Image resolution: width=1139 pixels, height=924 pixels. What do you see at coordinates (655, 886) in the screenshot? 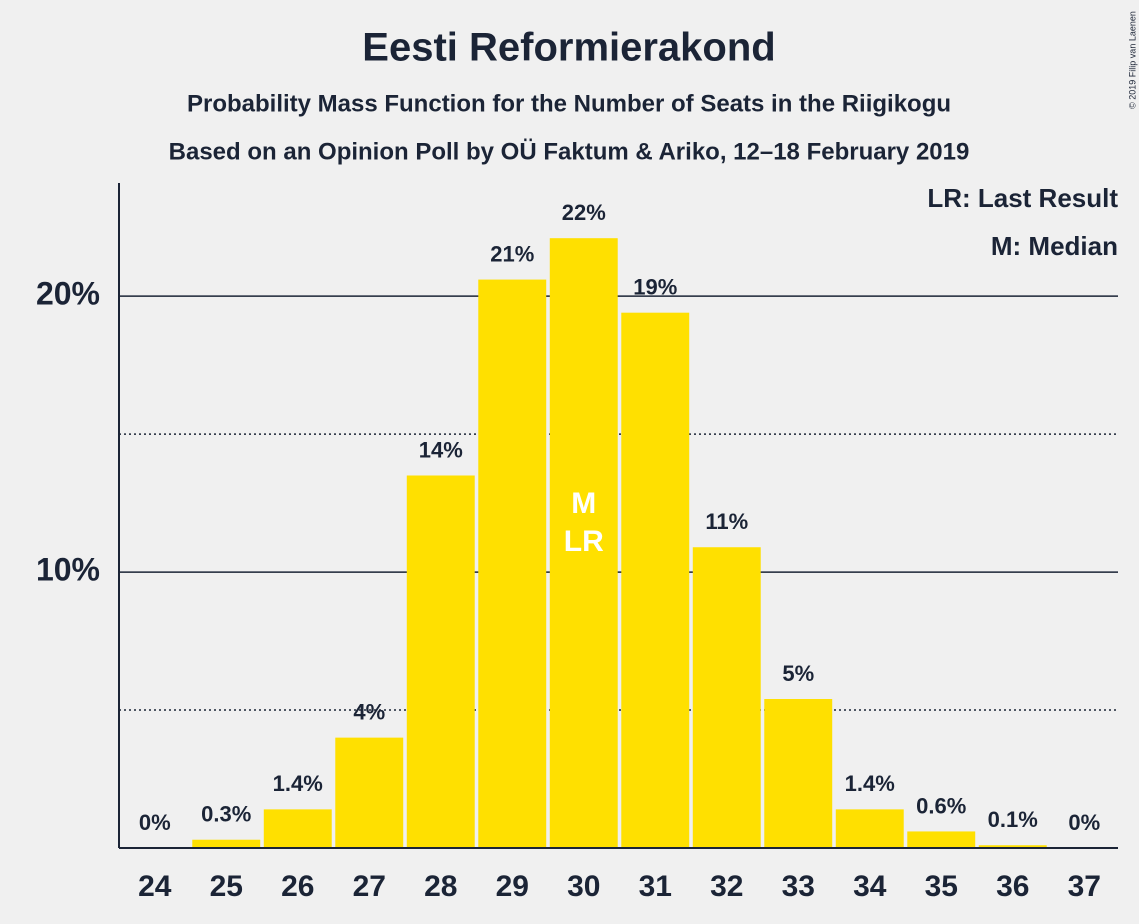
I see `x-tick-label: 31` at bounding box center [655, 886].